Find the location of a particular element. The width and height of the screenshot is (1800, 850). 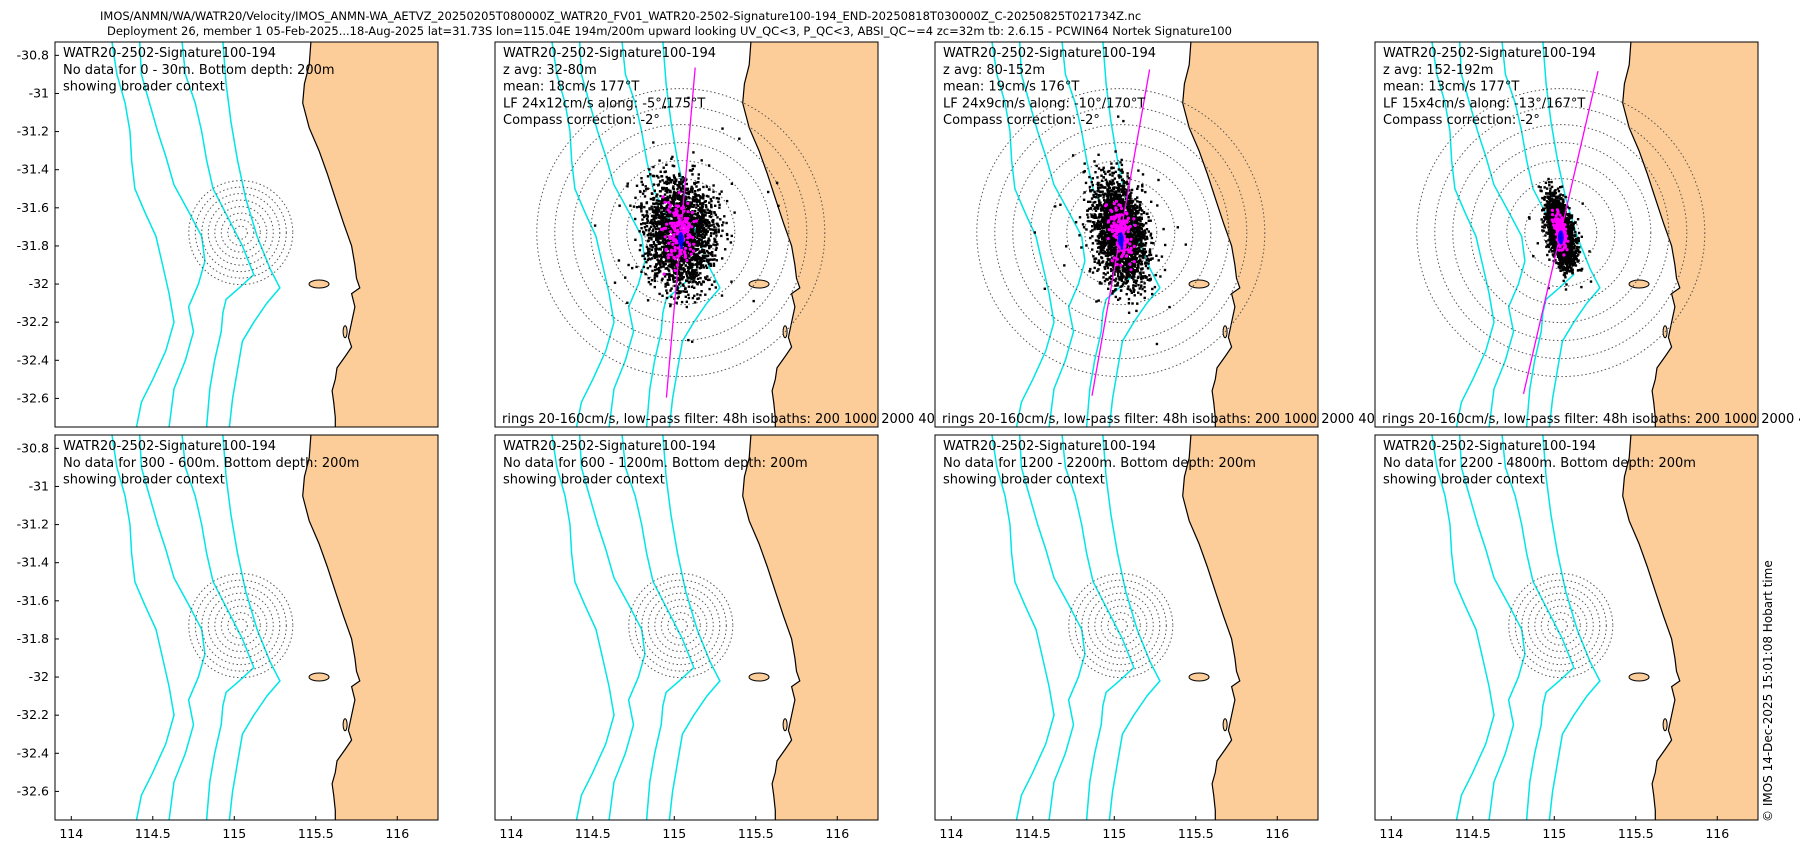

y-tick-label: -32.6 is located at coordinates (33, 397).